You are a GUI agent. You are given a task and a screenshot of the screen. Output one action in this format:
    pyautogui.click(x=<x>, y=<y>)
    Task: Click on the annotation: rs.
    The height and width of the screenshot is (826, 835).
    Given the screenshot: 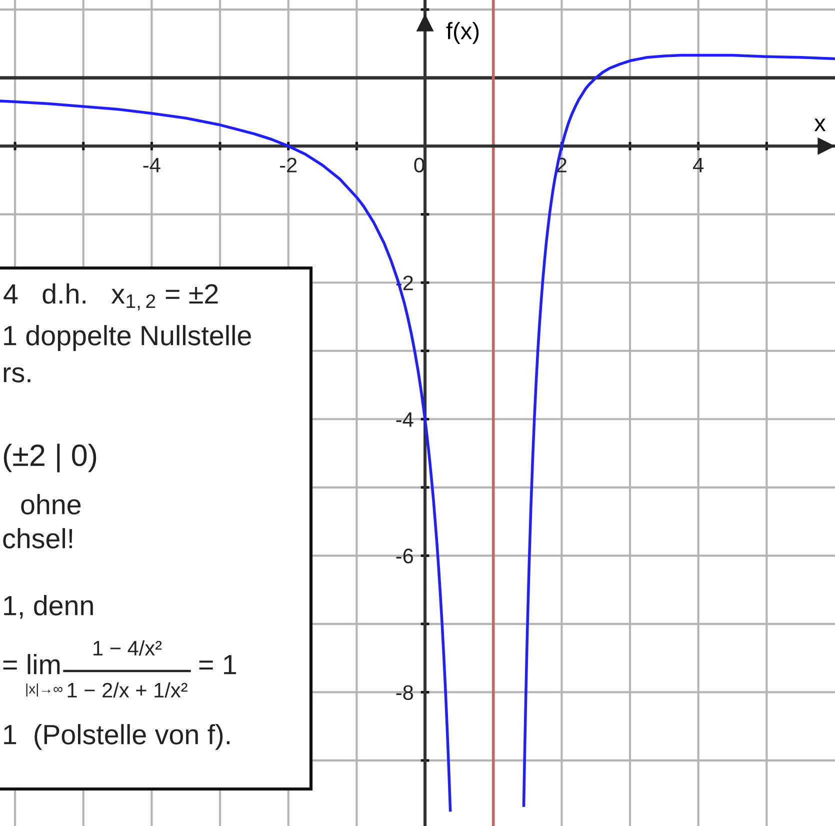 What is the action you would take?
    pyautogui.click(x=17, y=374)
    